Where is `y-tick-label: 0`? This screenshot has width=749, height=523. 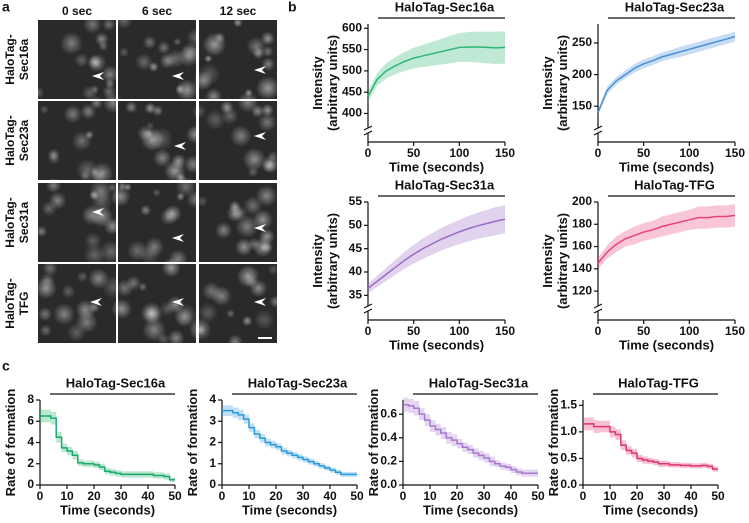 y-tick-label: 0 is located at coordinates (212, 484).